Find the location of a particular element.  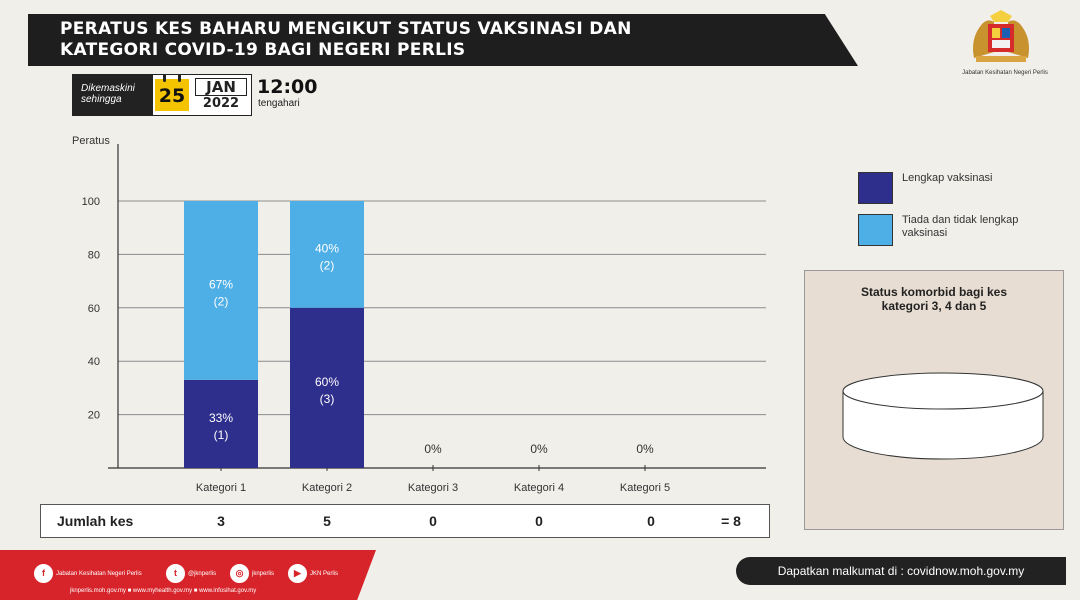

data-label-count: (1) is located at coordinates (221, 435).